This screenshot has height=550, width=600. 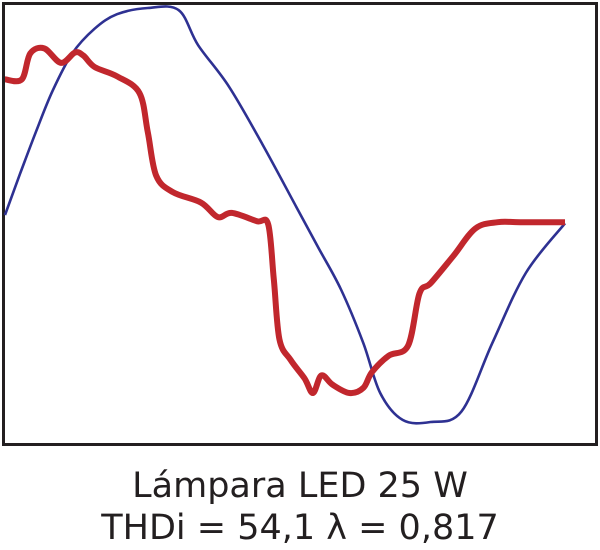 What do you see at coordinates (300, 486) in the screenshot?
I see `chart-title: Lámpara LED 25 W` at bounding box center [300, 486].